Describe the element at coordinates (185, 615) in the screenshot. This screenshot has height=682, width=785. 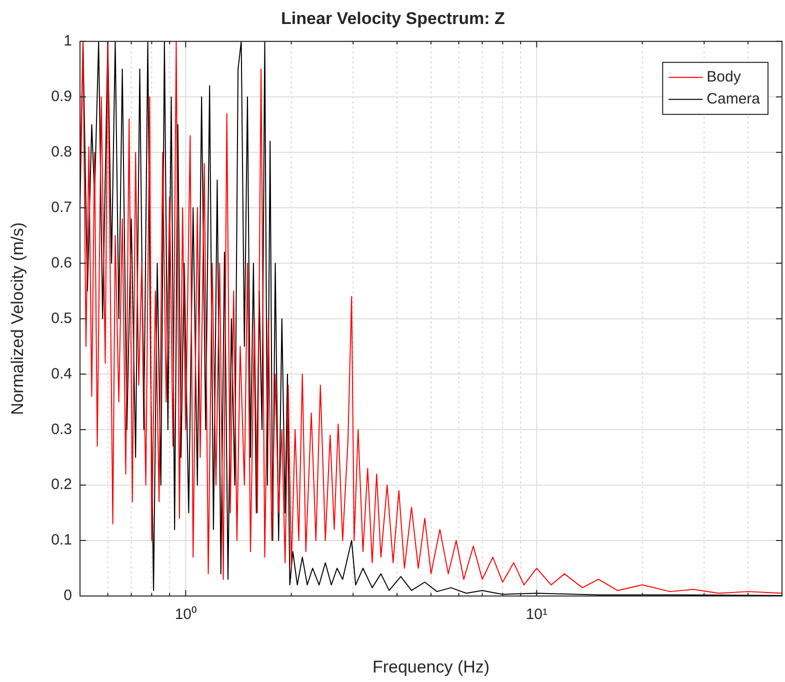
I see `x-tick-label: 10⁰` at that location.